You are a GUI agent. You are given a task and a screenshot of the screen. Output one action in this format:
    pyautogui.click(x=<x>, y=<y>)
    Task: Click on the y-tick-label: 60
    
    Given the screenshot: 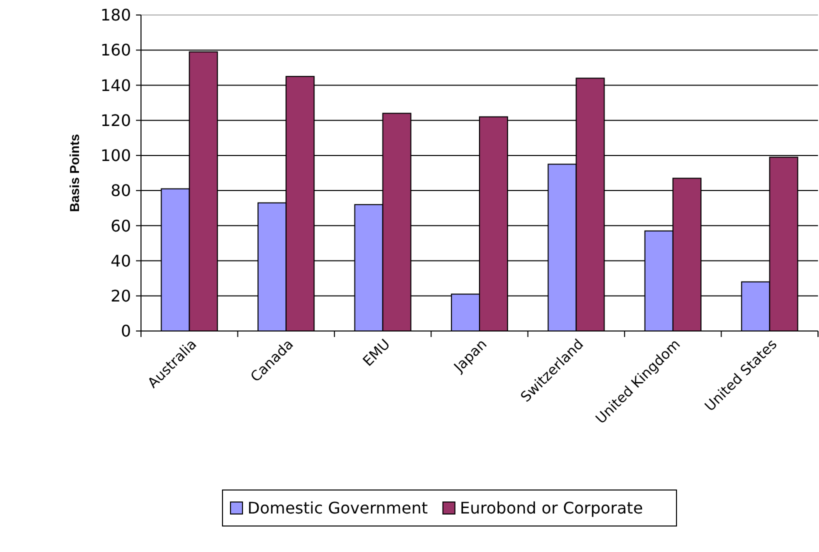 What is the action you would take?
    pyautogui.click(x=120, y=226)
    